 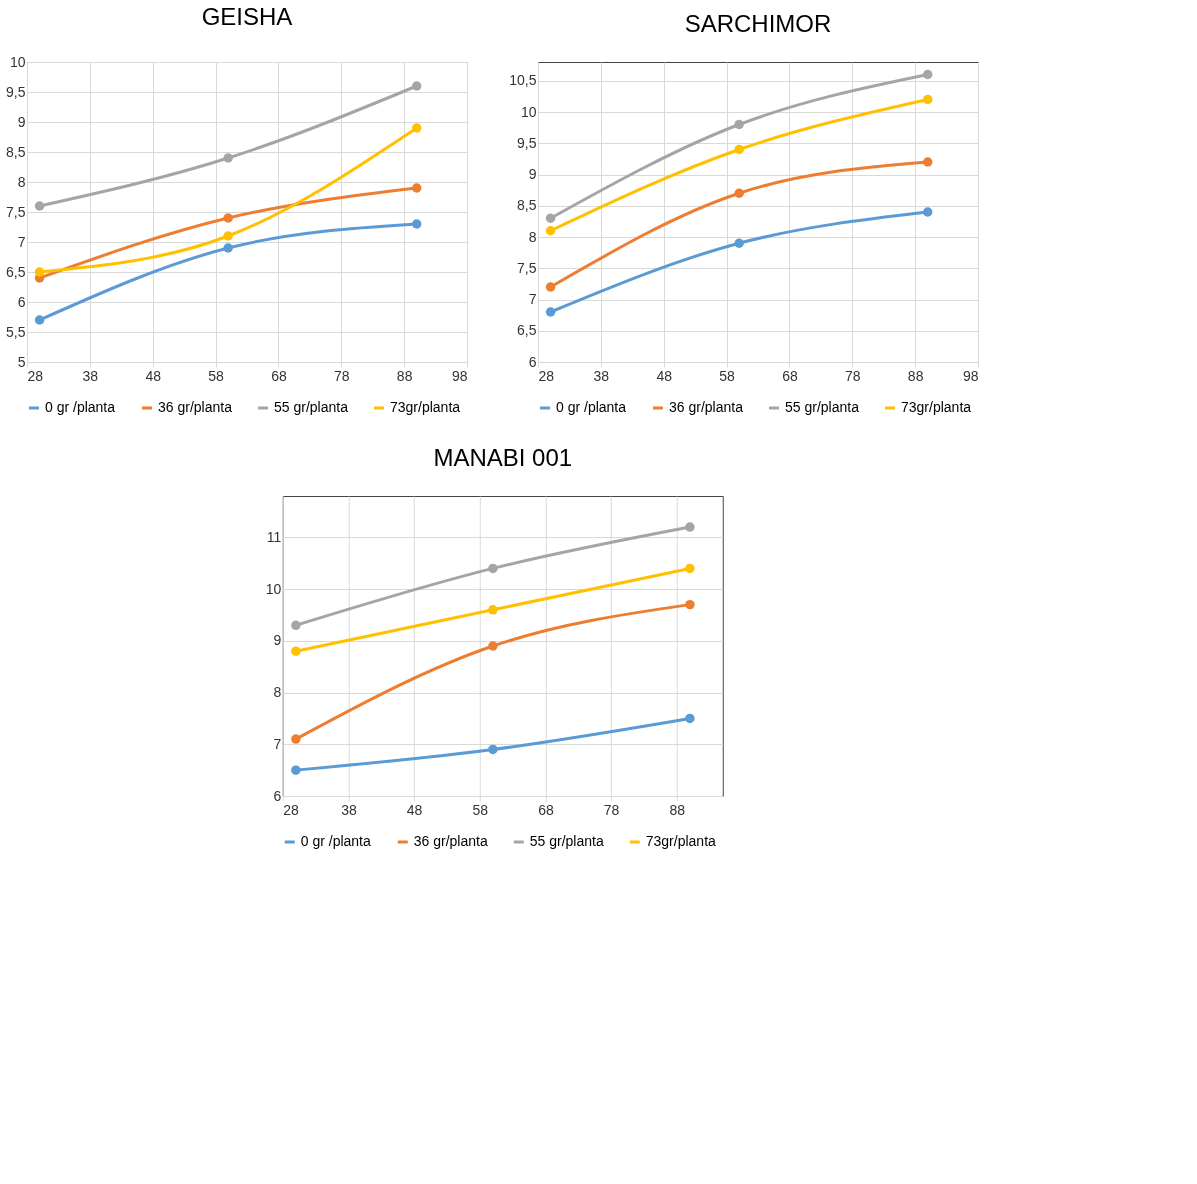 I want to click on chart-title: SARCHIMOR, so click(x=758, y=23).